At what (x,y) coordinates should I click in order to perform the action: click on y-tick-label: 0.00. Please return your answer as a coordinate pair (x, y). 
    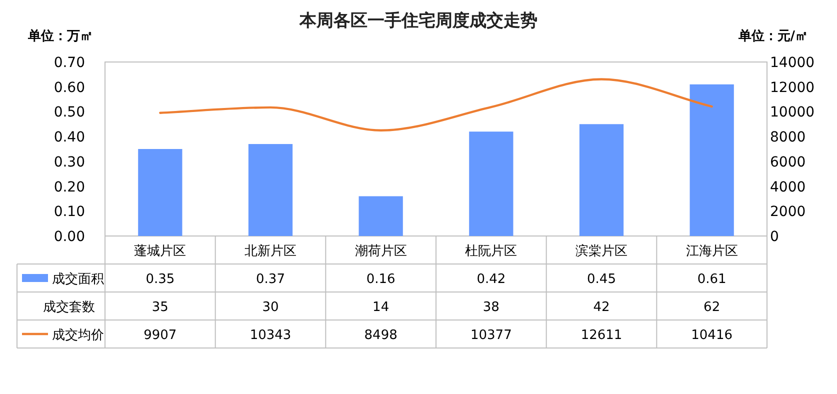
    Looking at the image, I should click on (69, 237).